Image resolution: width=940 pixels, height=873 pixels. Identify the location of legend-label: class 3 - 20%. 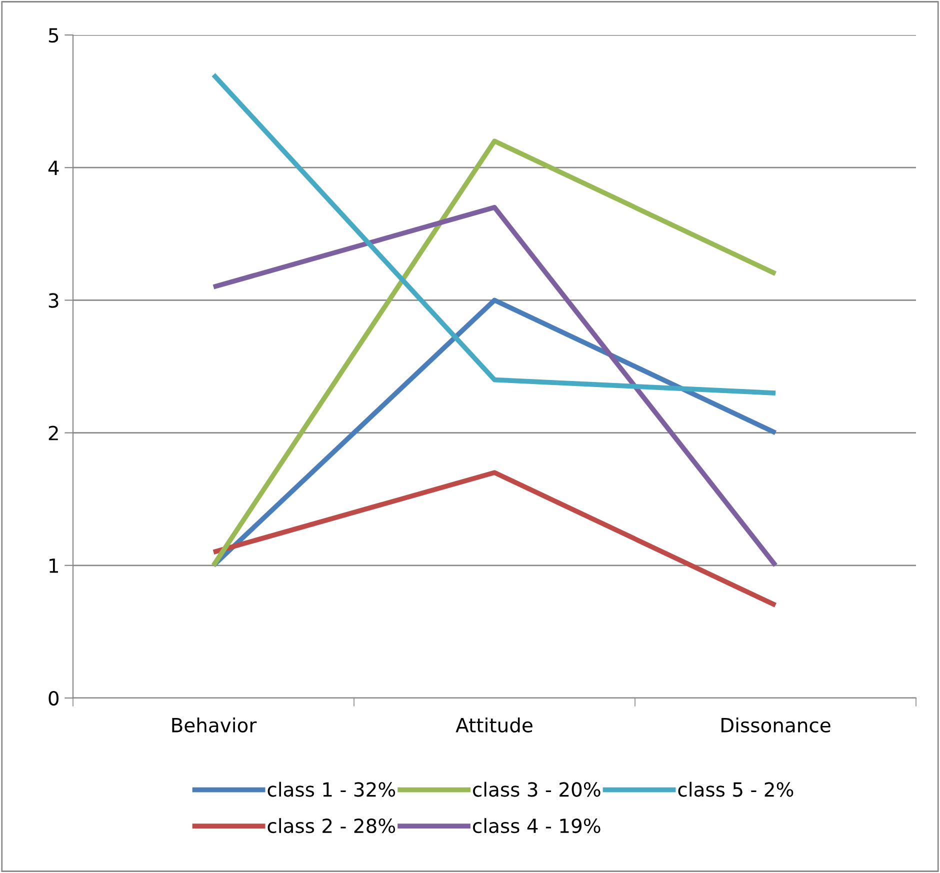
(536, 789).